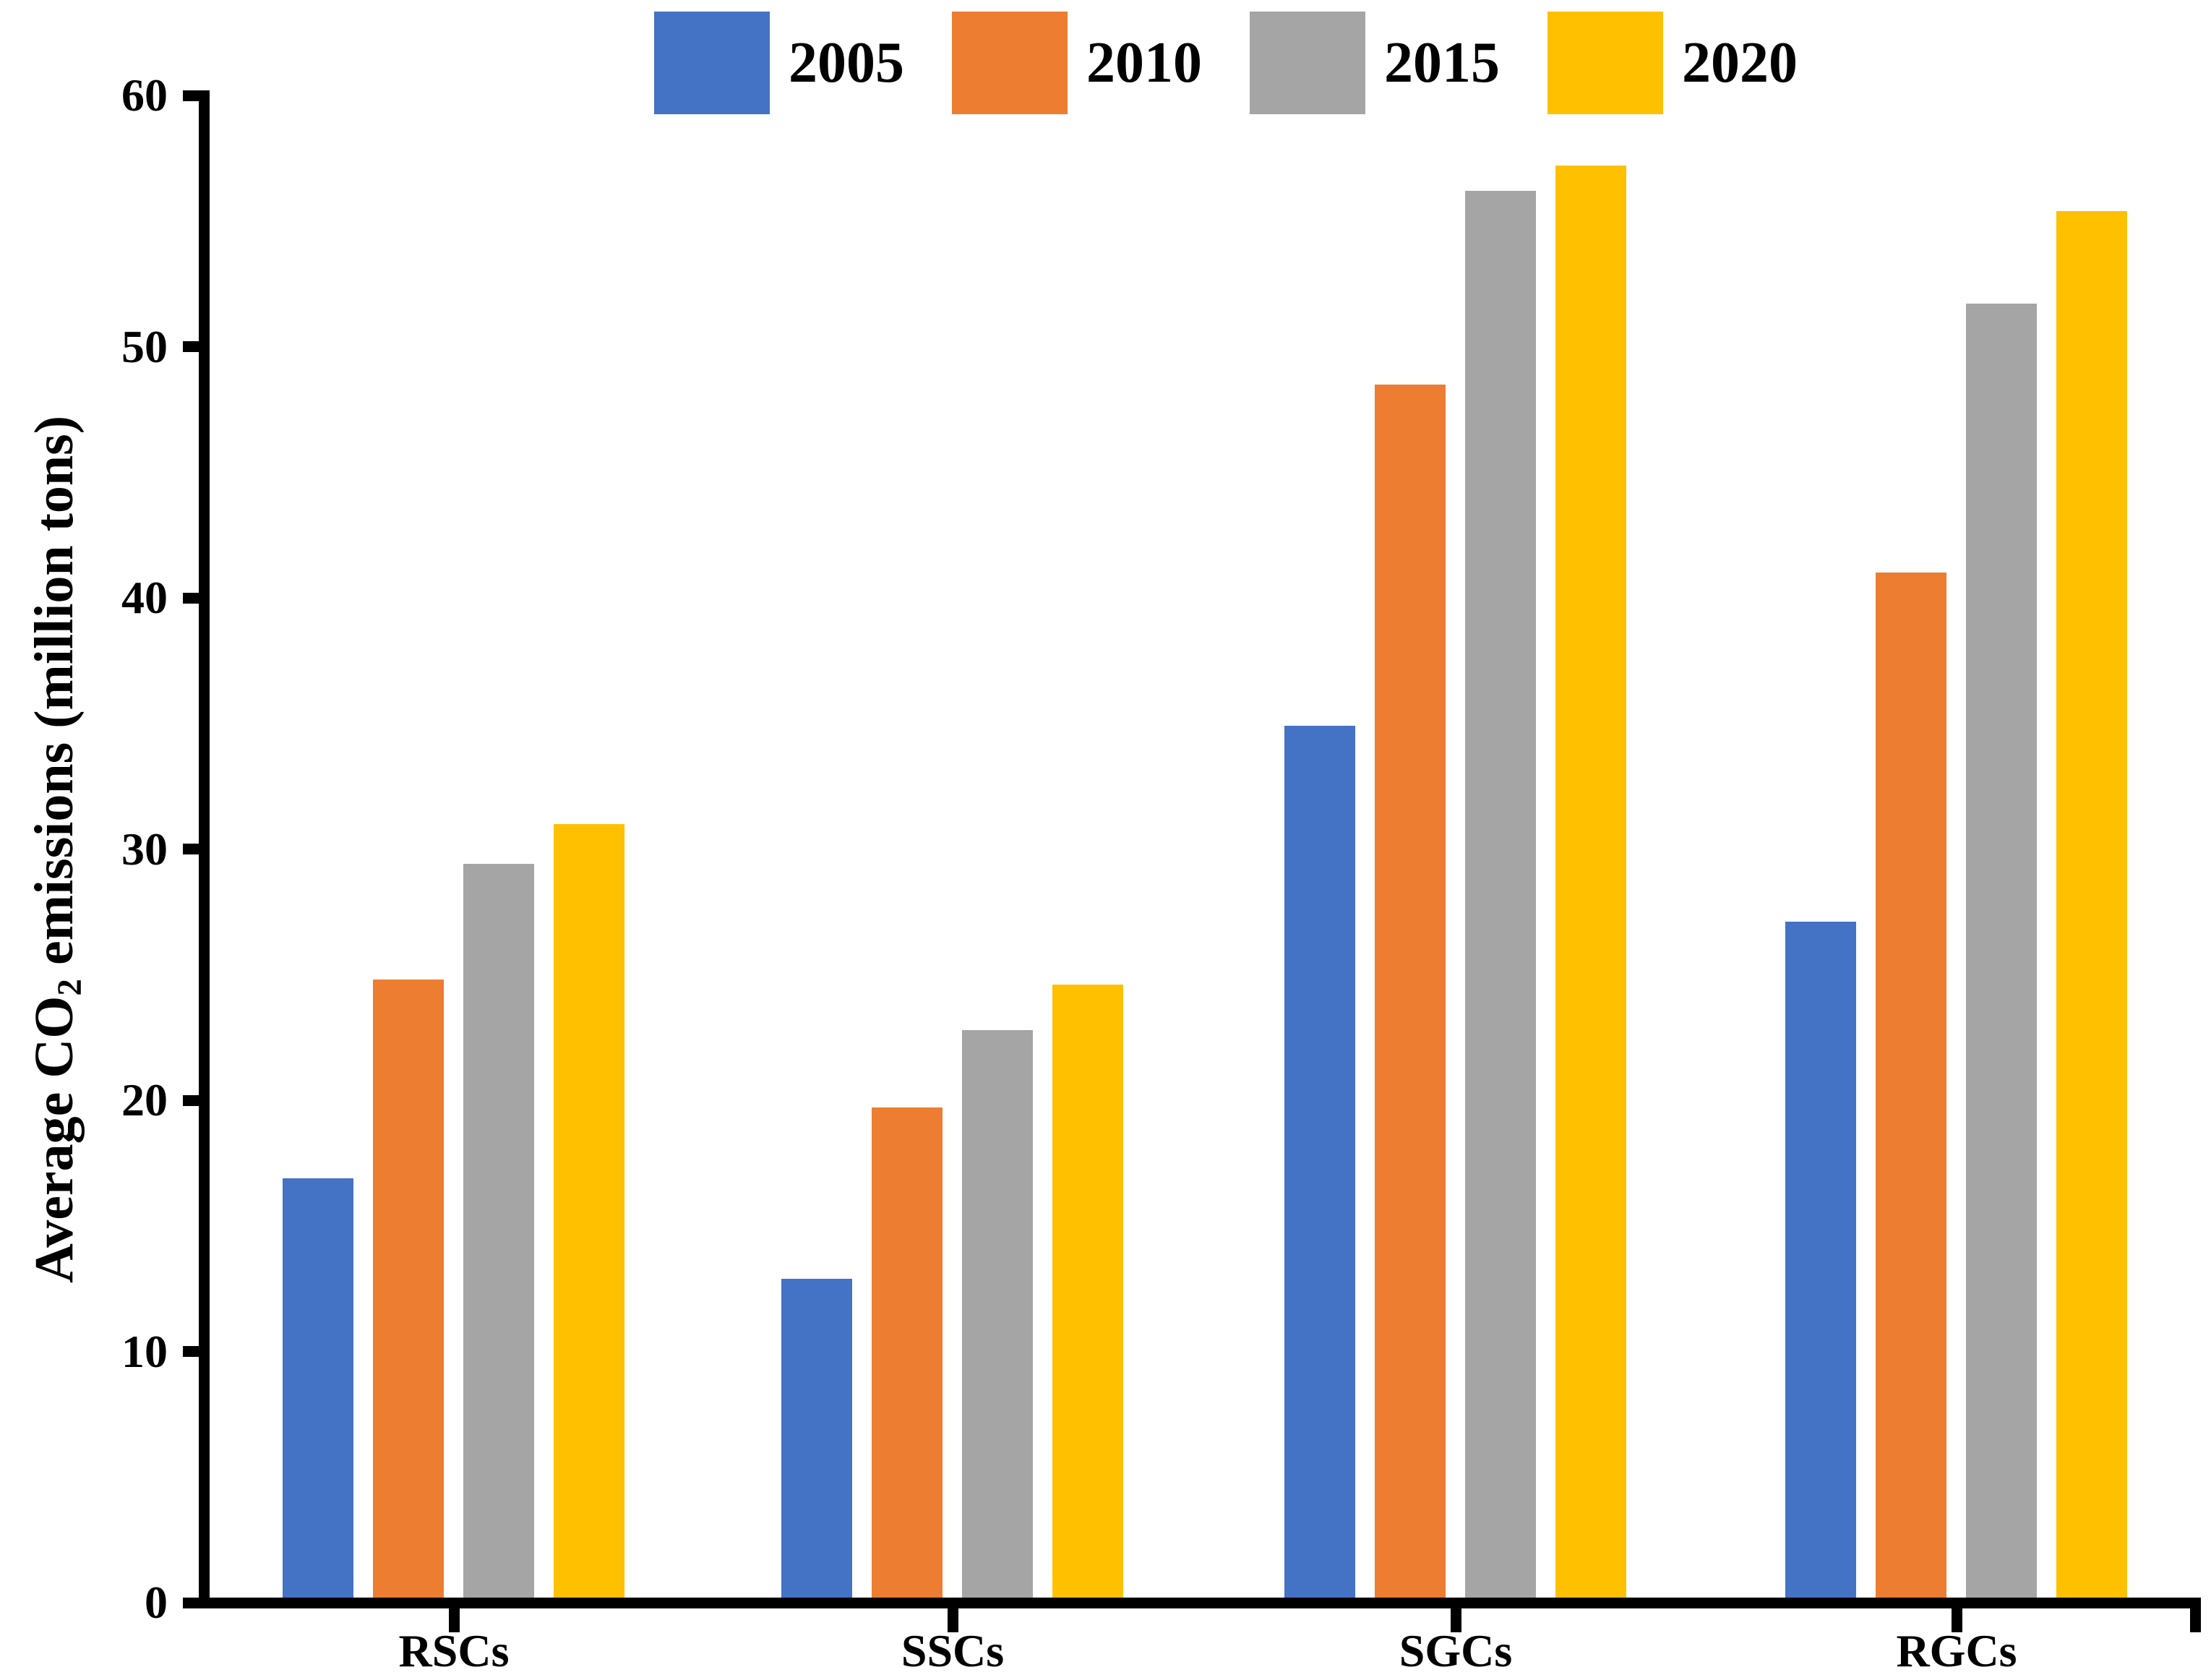 Image resolution: width=2211 pixels, height=1680 pixels. I want to click on bar-SSCs-2020, so click(1087, 1294).